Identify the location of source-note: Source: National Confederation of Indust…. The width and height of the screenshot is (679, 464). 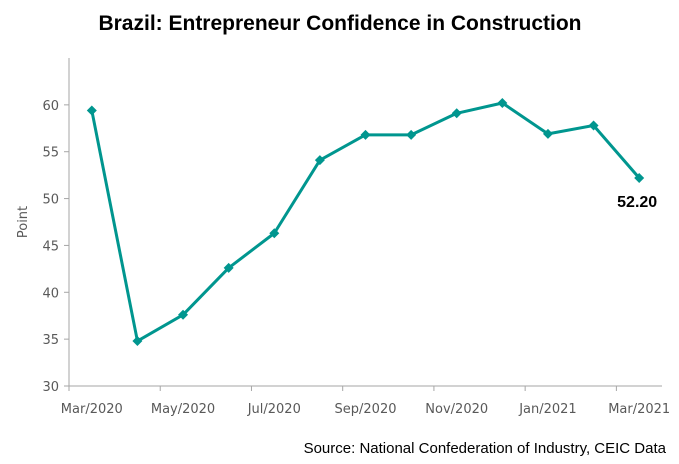
(485, 448).